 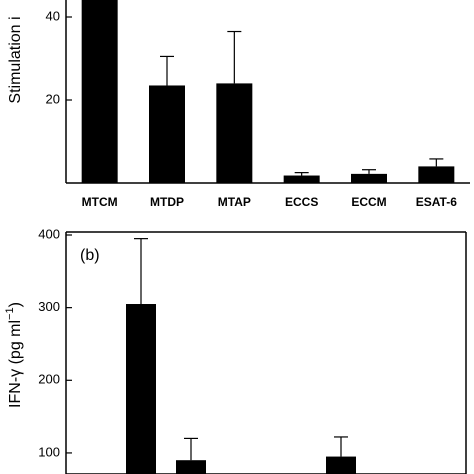 I want to click on y-tick-label: 200, so click(x=49, y=379).